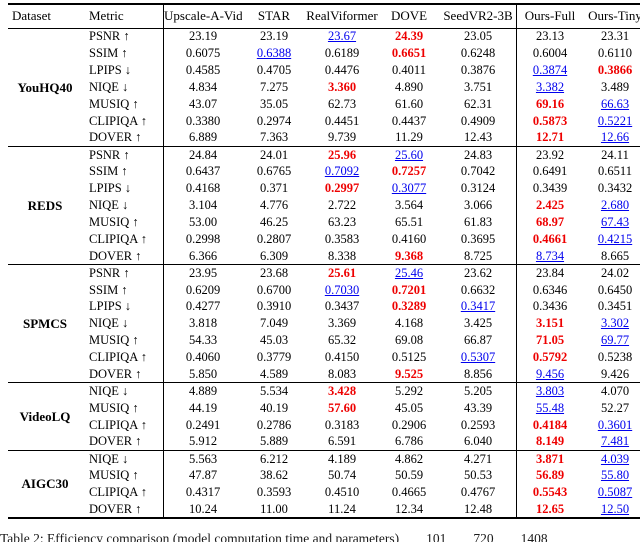 The image size is (640, 542). What do you see at coordinates (409, 205) in the screenshot?
I see `value-cell-dove: 3.564` at bounding box center [409, 205].